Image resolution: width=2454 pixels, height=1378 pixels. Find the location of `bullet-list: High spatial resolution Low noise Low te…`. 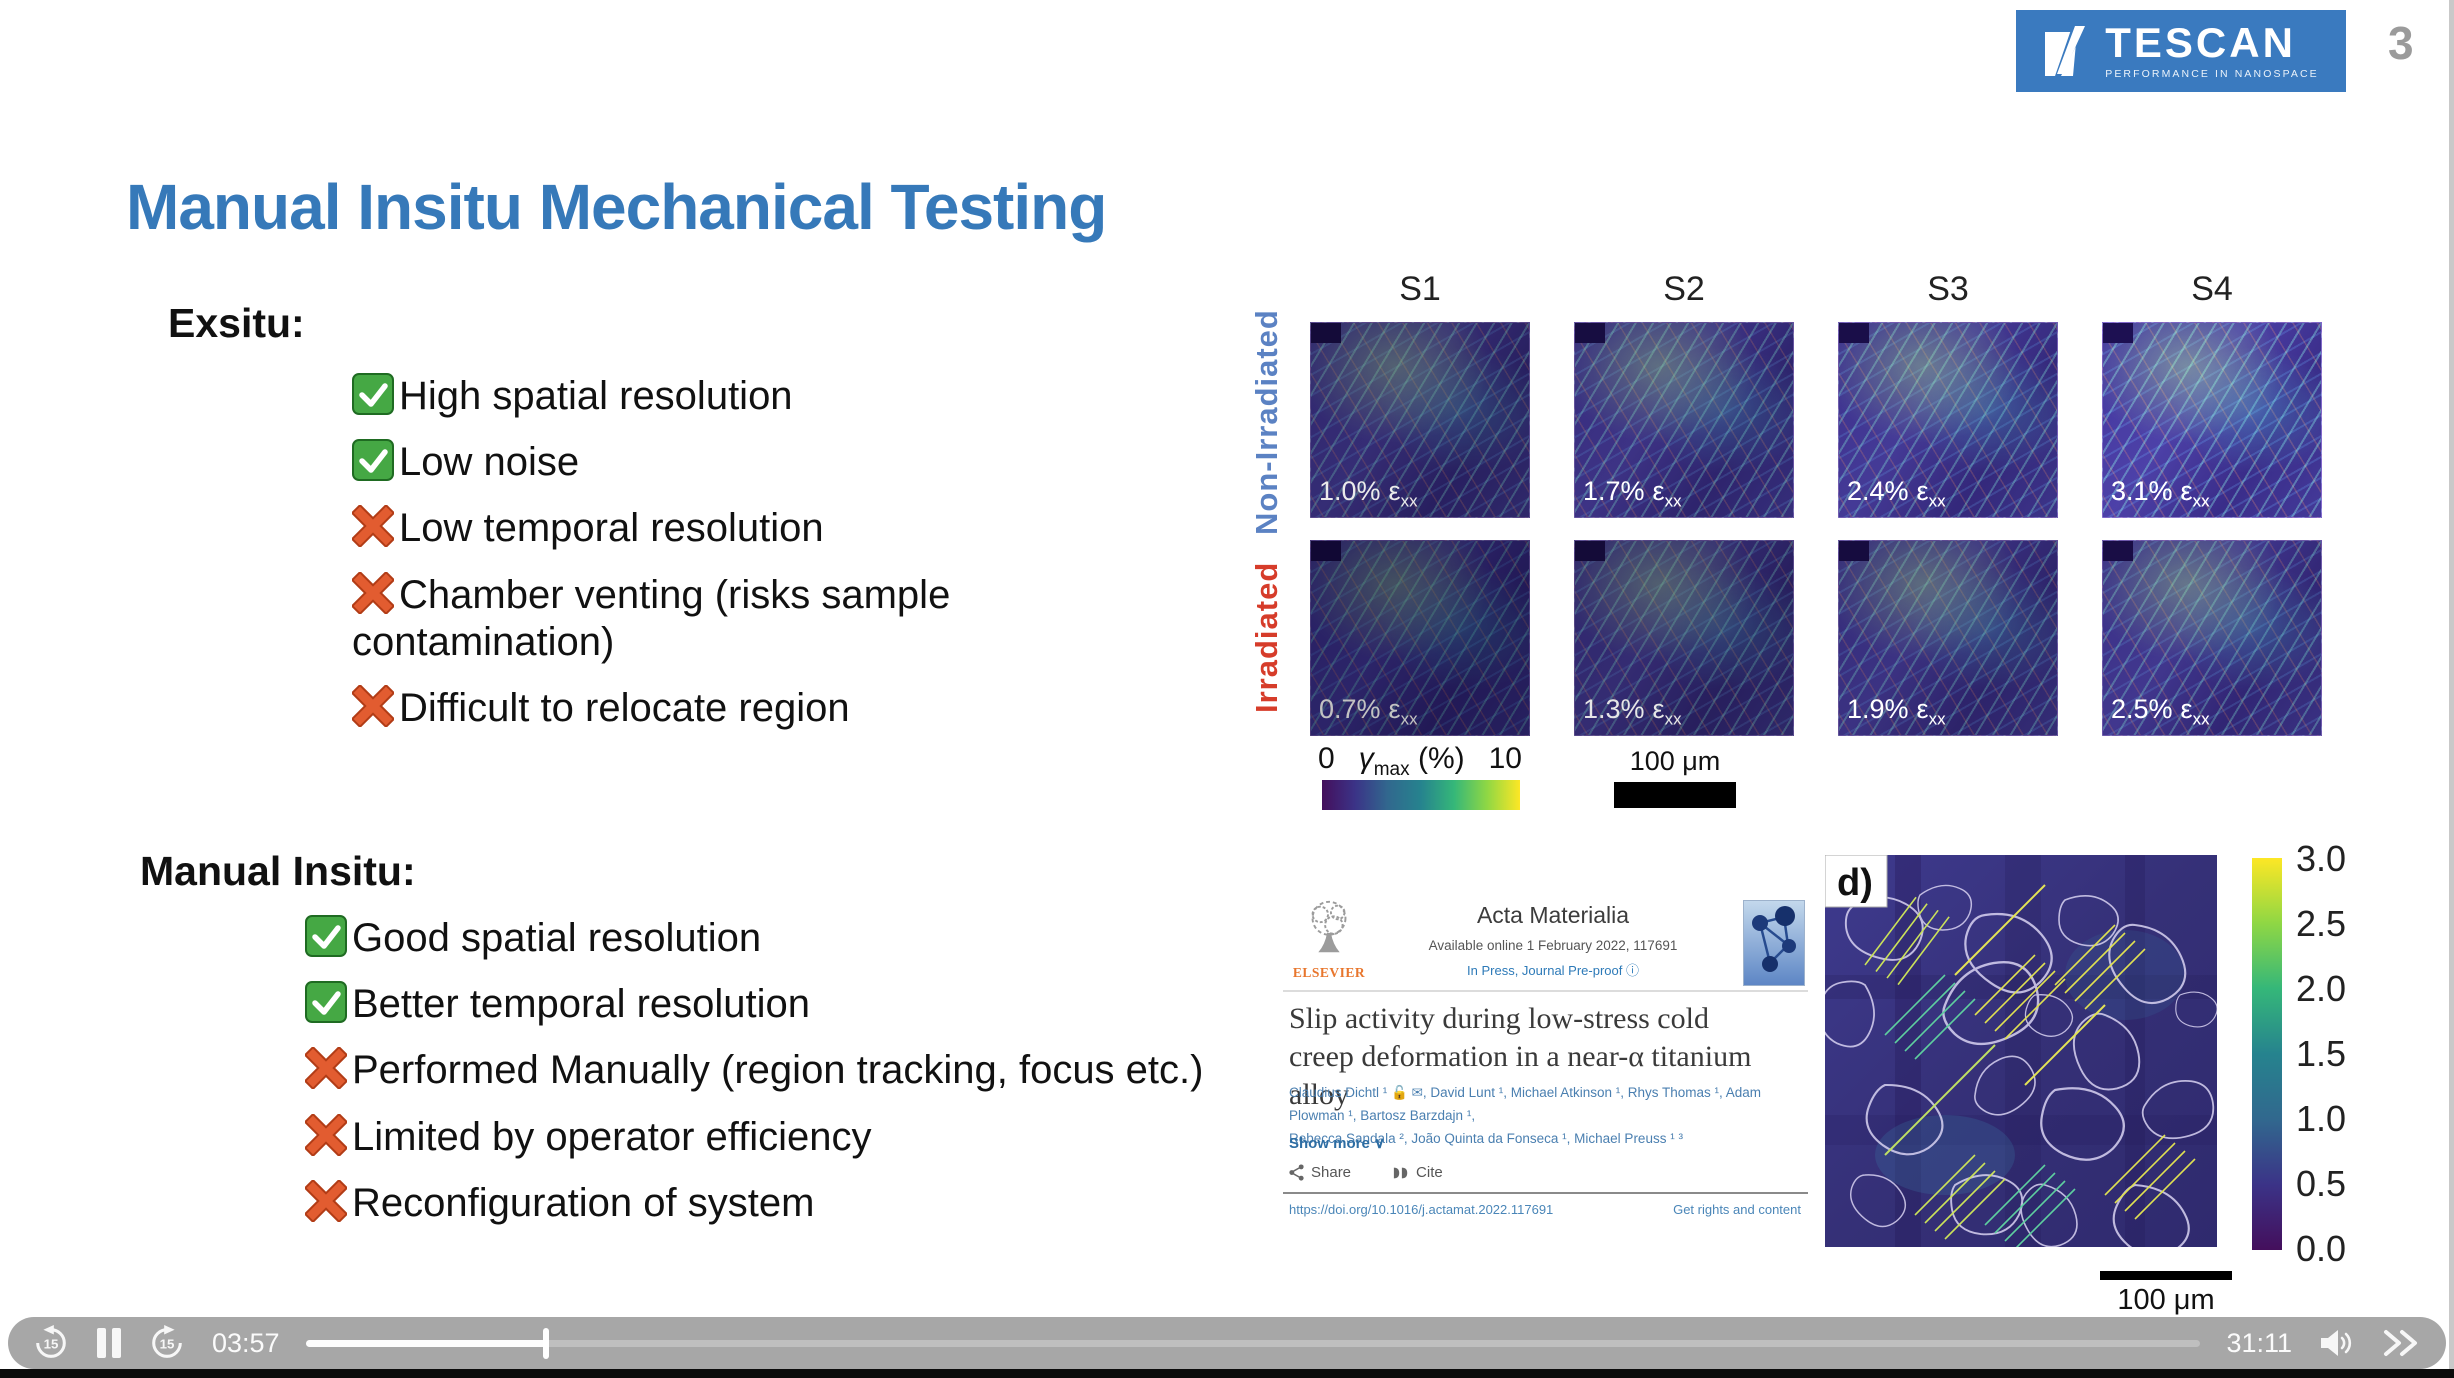

bullet-list: High spatial resolution Low noise Low te… is located at coordinates (752, 552).